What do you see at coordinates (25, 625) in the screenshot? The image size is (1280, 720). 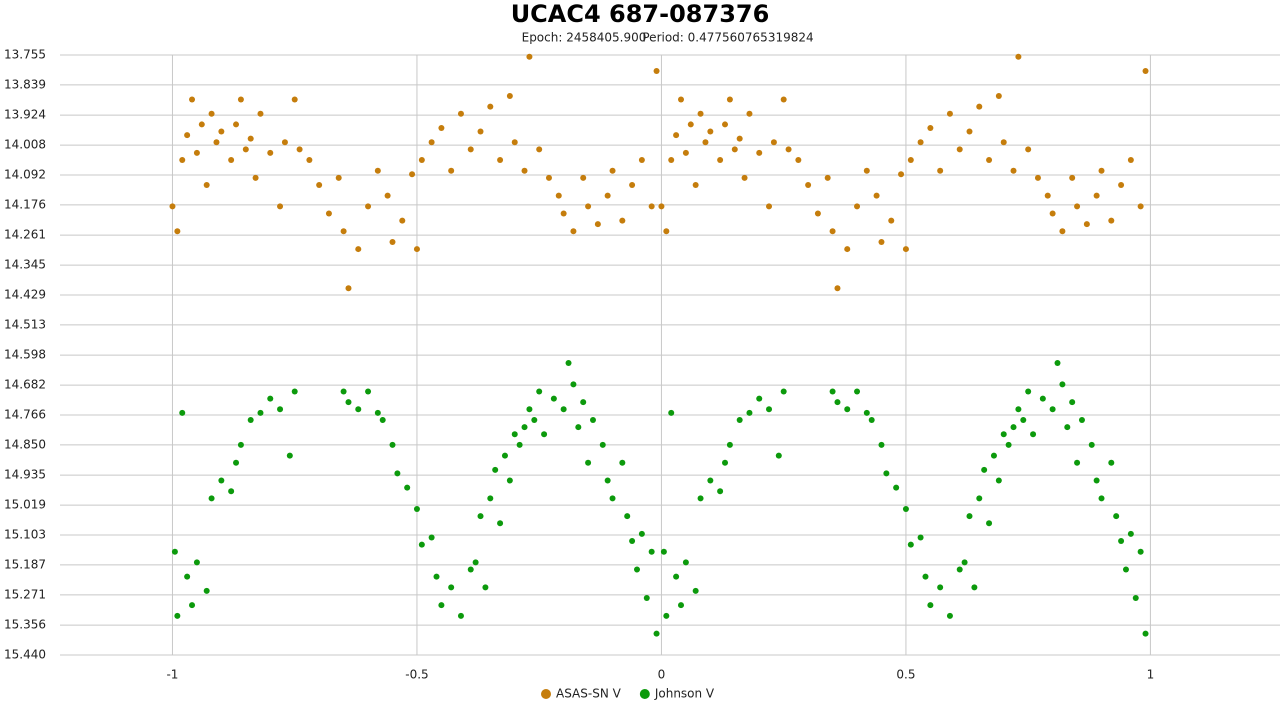 I see `y-tick-label: 15.356` at bounding box center [25, 625].